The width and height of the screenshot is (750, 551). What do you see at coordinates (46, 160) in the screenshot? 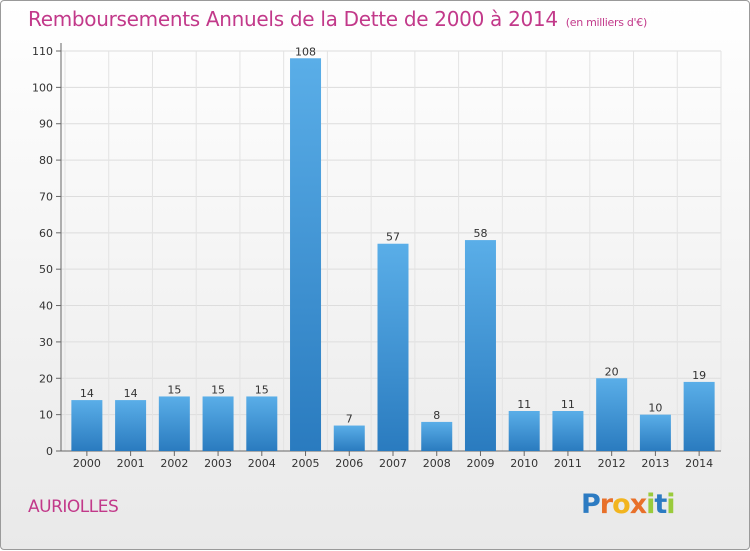
I see `y-tick-label: 80` at bounding box center [46, 160].